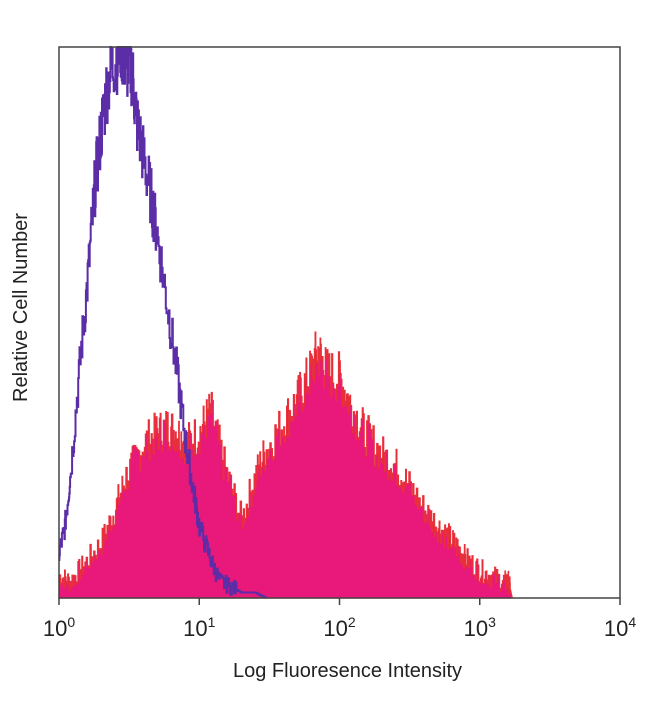 The width and height of the screenshot is (650, 704). What do you see at coordinates (21, 307) in the screenshot?
I see `y-axis-label: Relative Cell Number` at bounding box center [21, 307].